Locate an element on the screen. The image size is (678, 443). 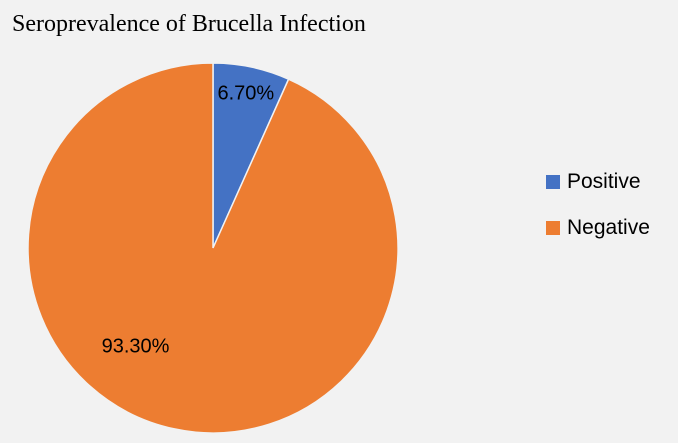
legend-swatch-positive is located at coordinates (553, 182).